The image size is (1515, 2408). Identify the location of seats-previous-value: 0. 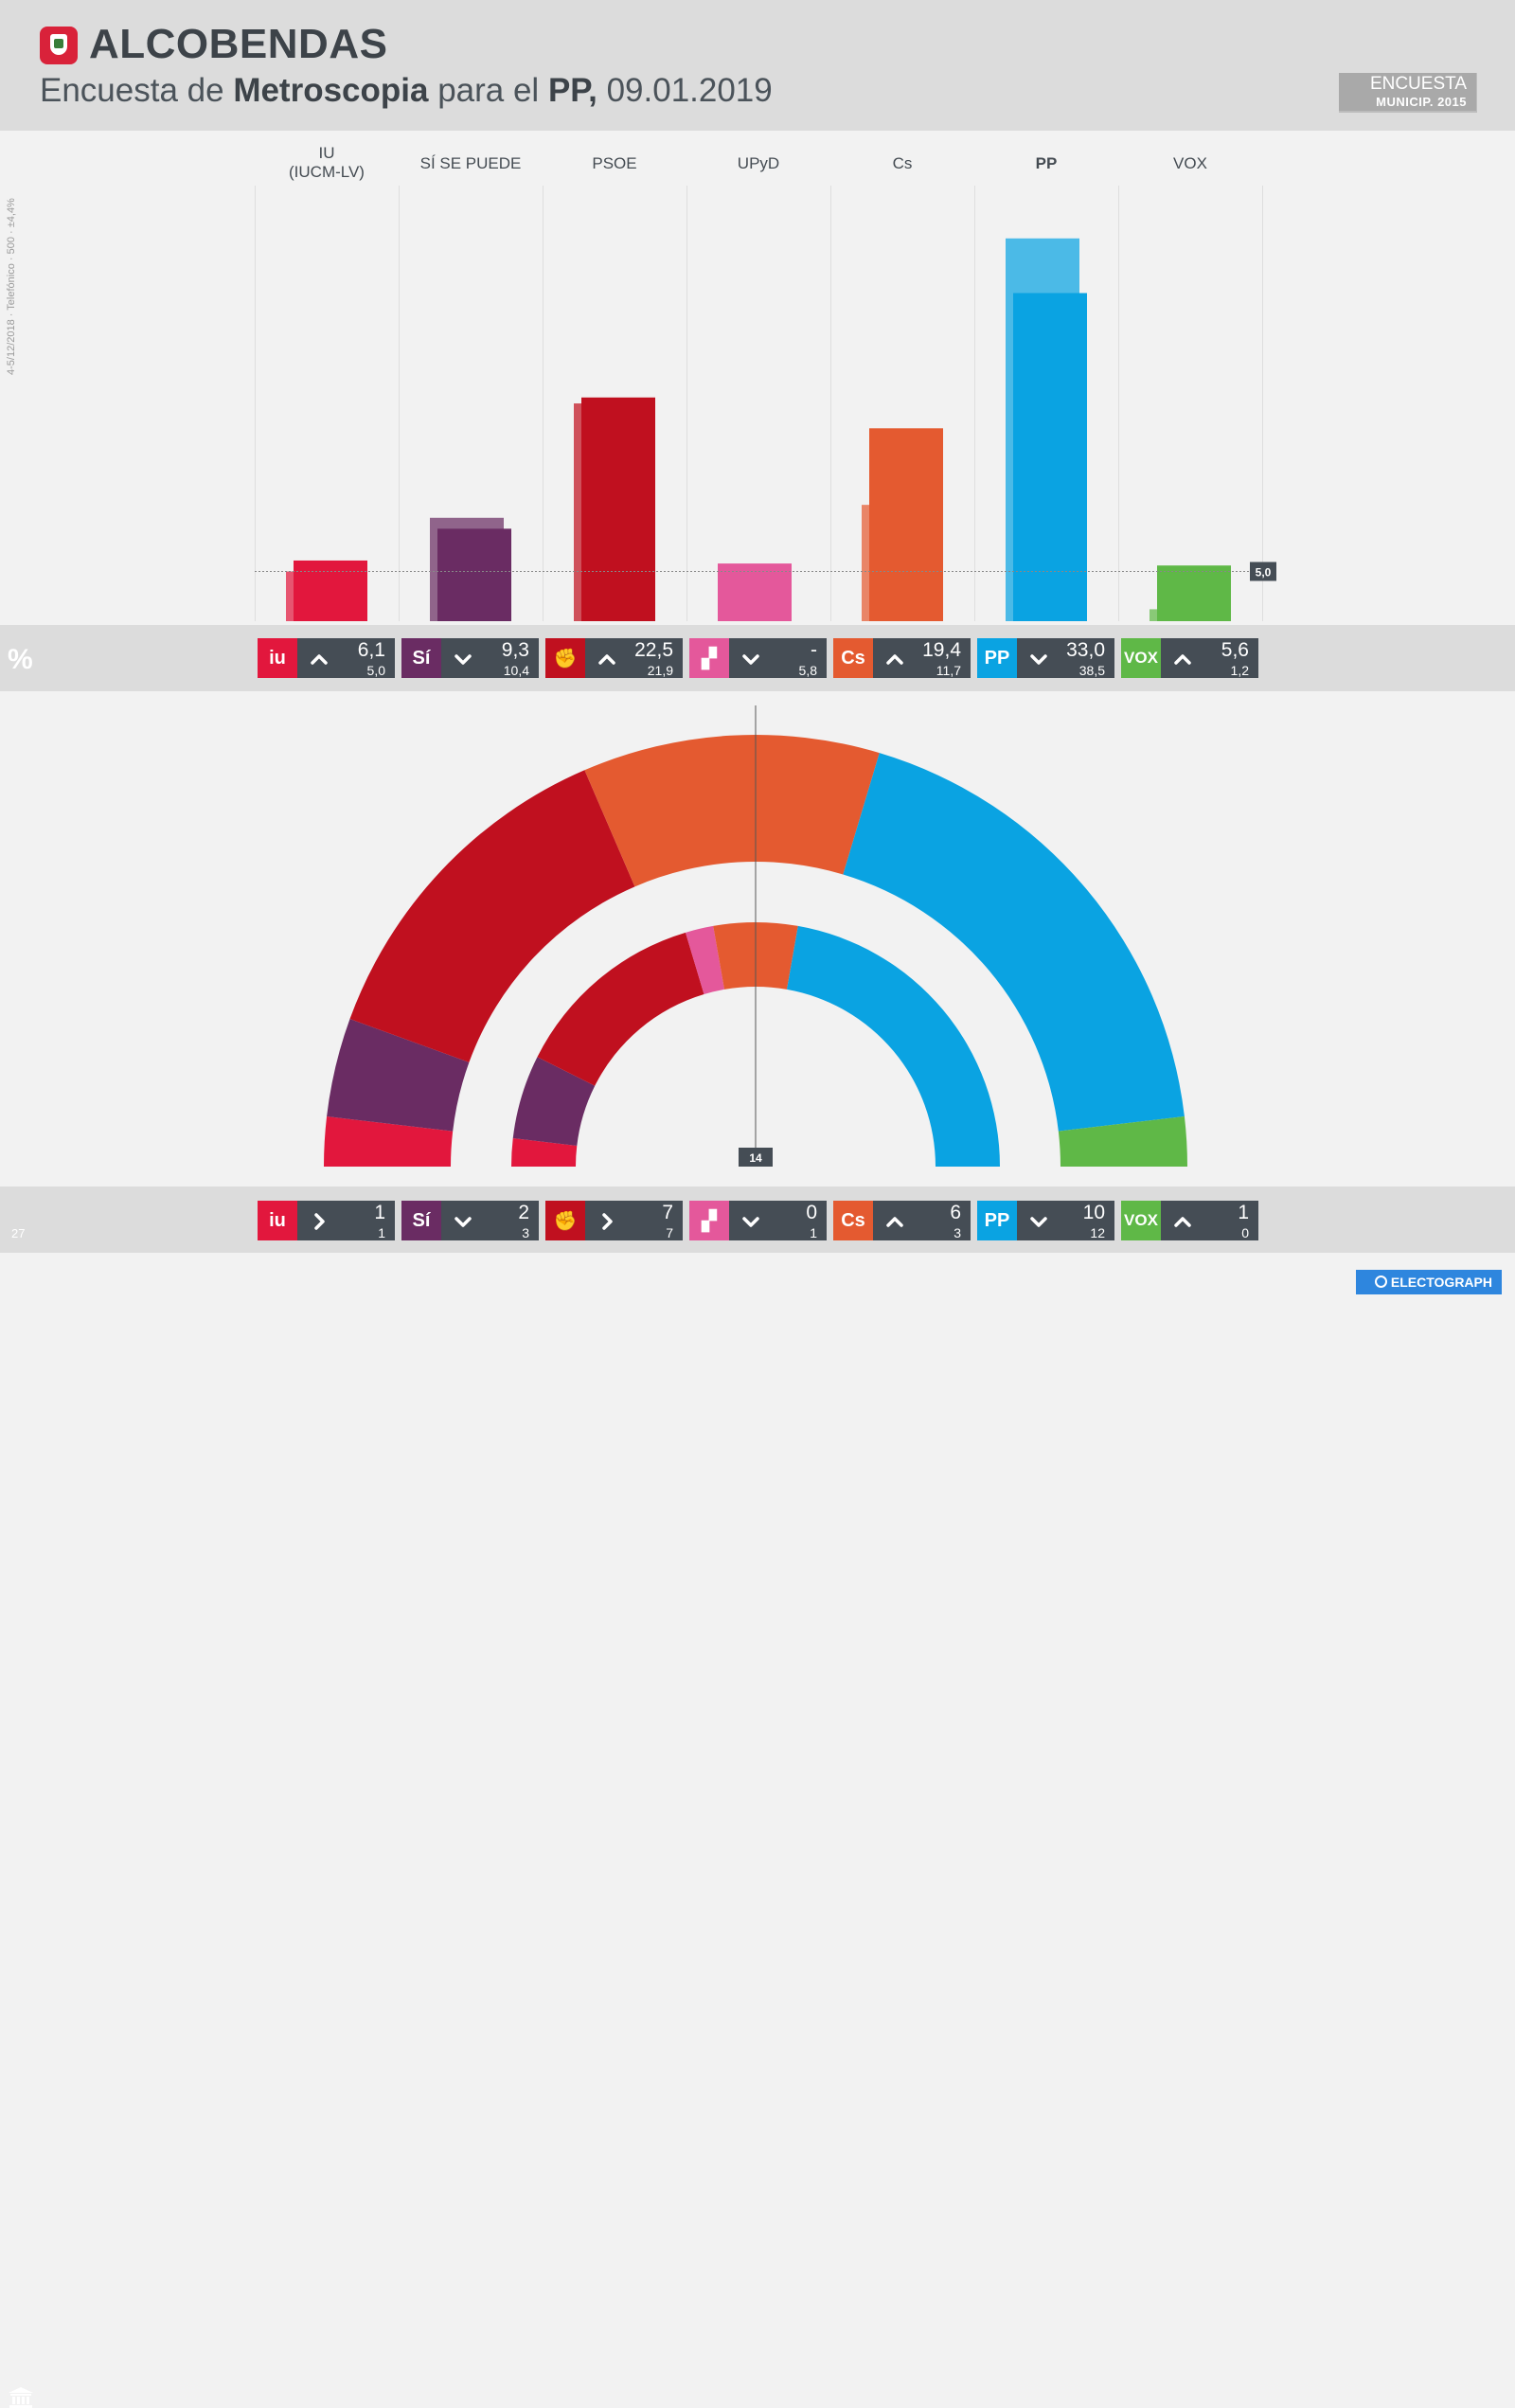
(1245, 1232).